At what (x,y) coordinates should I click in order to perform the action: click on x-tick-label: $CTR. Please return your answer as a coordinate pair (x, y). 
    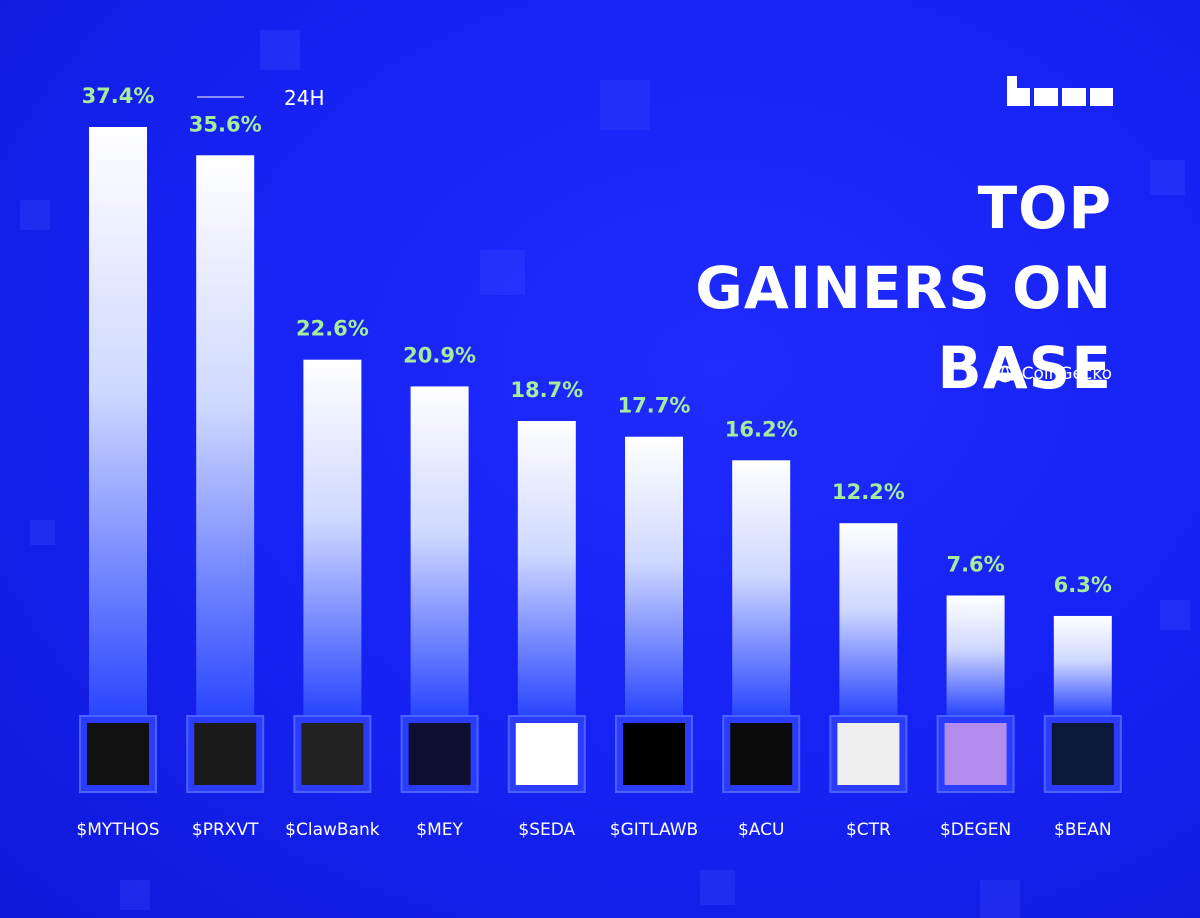
    Looking at the image, I should click on (868, 830).